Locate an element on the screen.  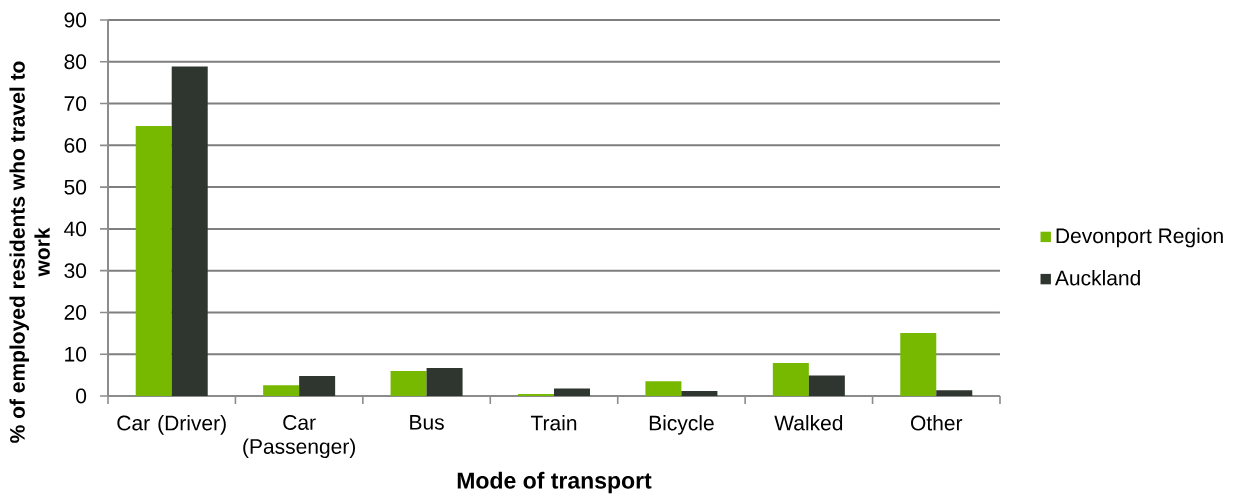
x-tick-label: Bicycle is located at coordinates (681, 425).